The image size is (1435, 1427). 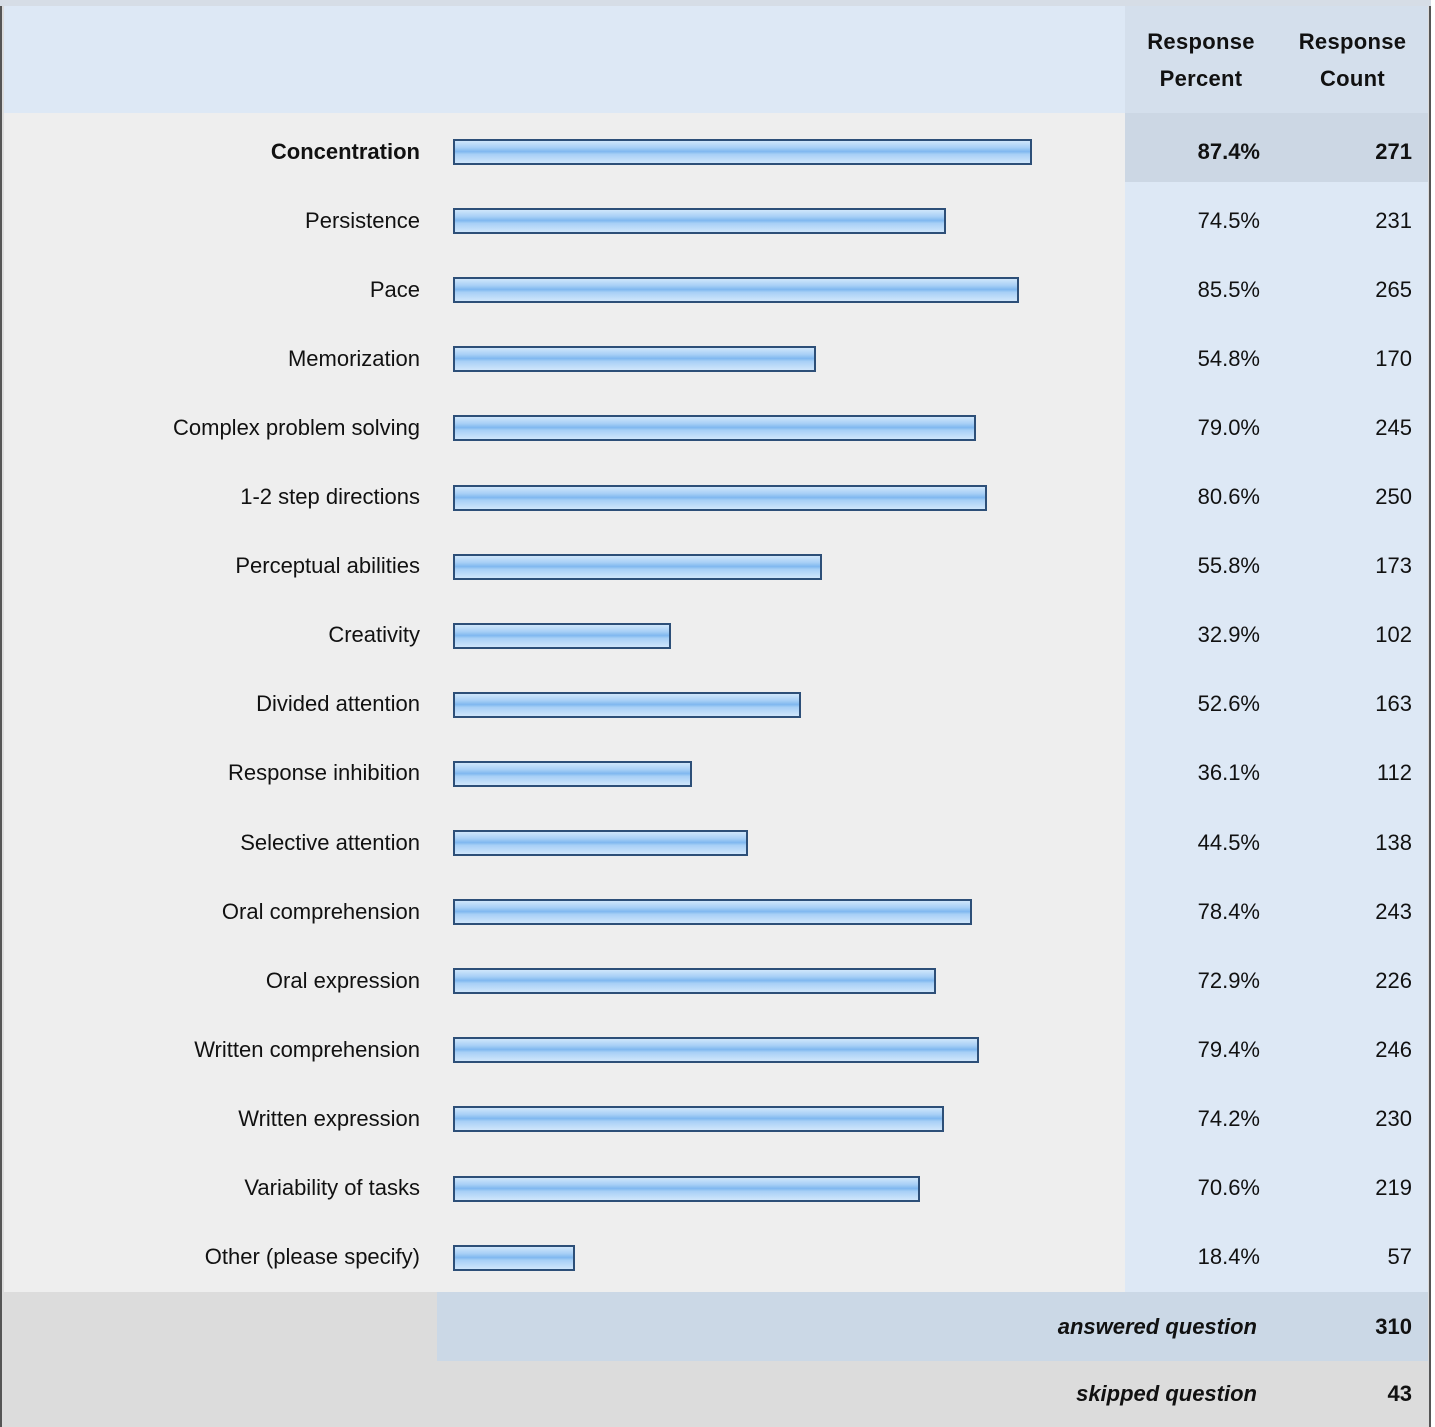 What do you see at coordinates (716, 1394) in the screenshot?
I see `skipped-row` at bounding box center [716, 1394].